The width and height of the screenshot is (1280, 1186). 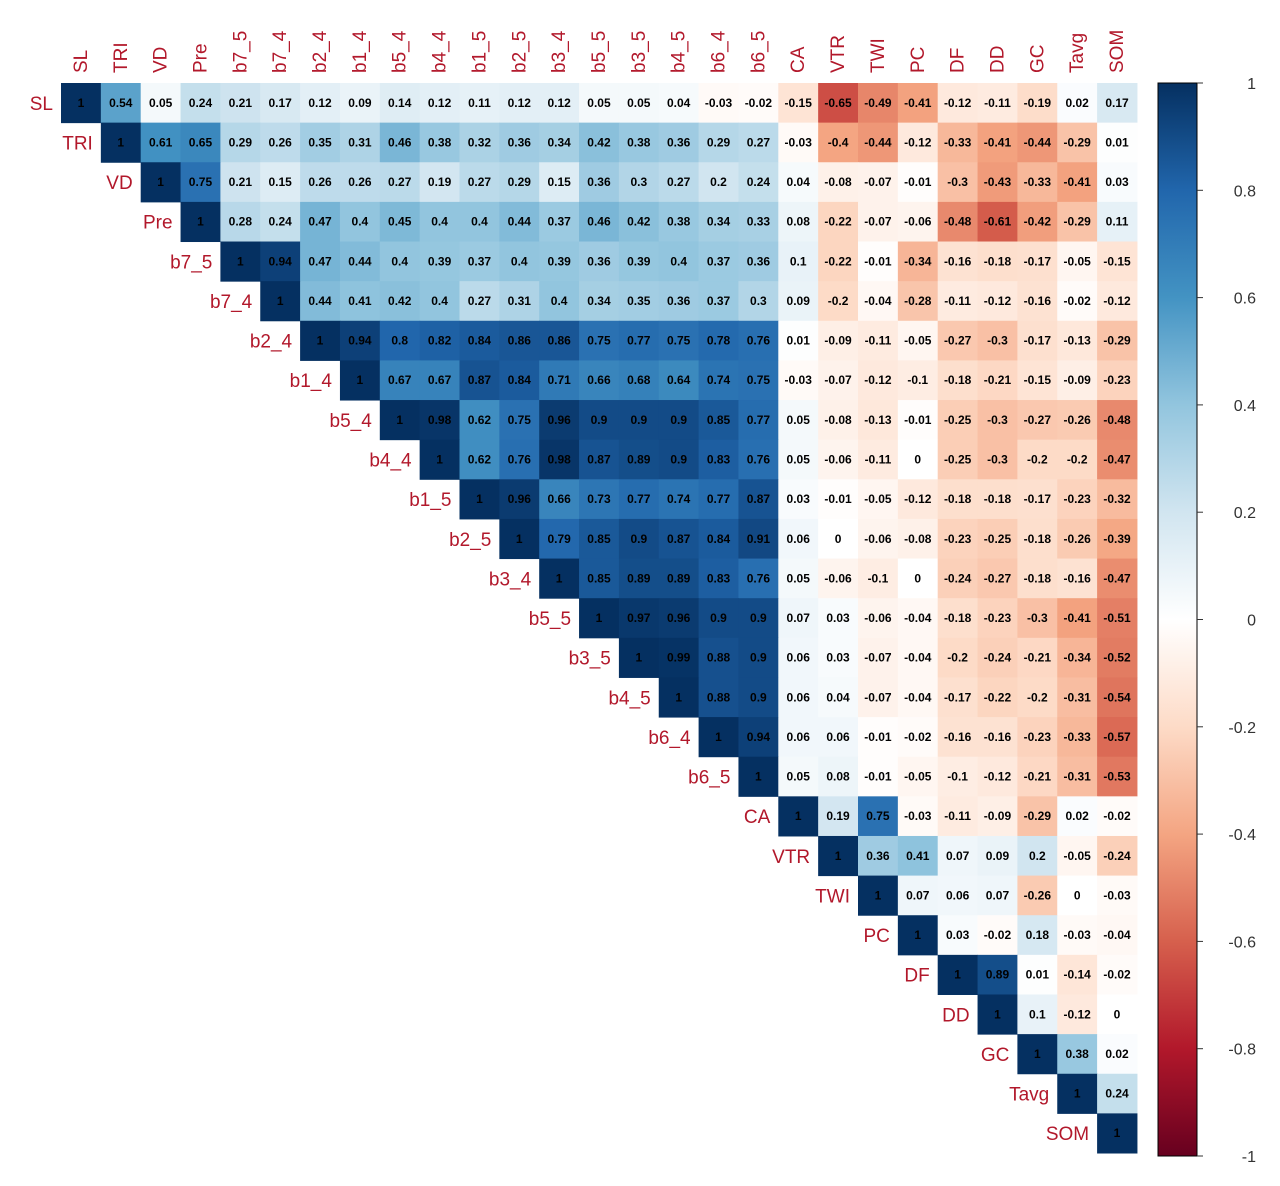 I want to click on cell-value-SL-b2_5: 0.12, so click(x=520, y=103).